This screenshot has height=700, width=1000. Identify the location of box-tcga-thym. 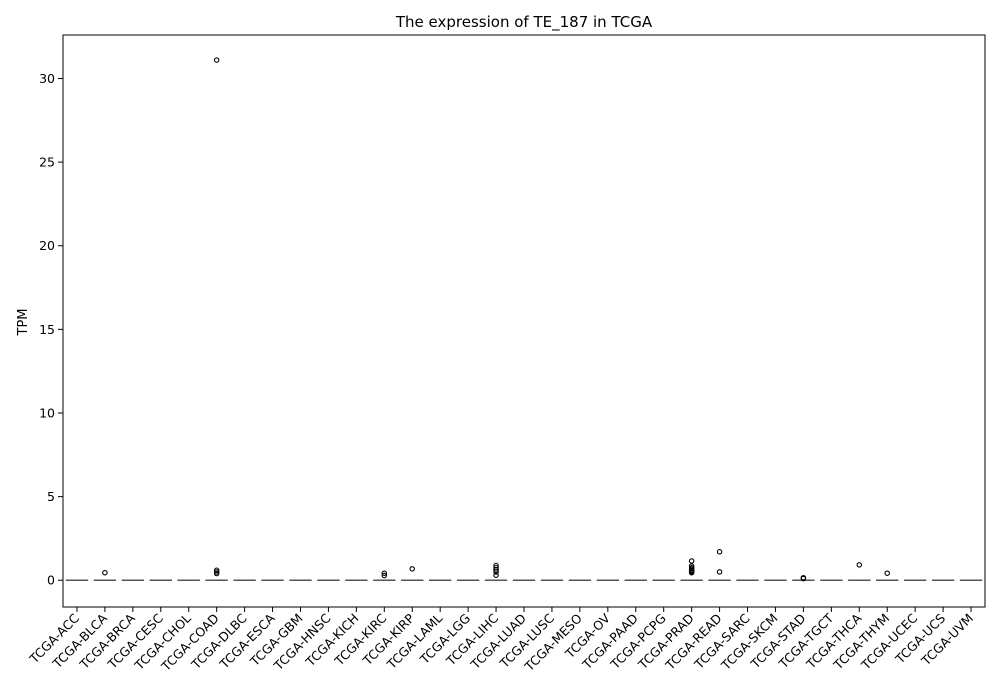
(887, 576).